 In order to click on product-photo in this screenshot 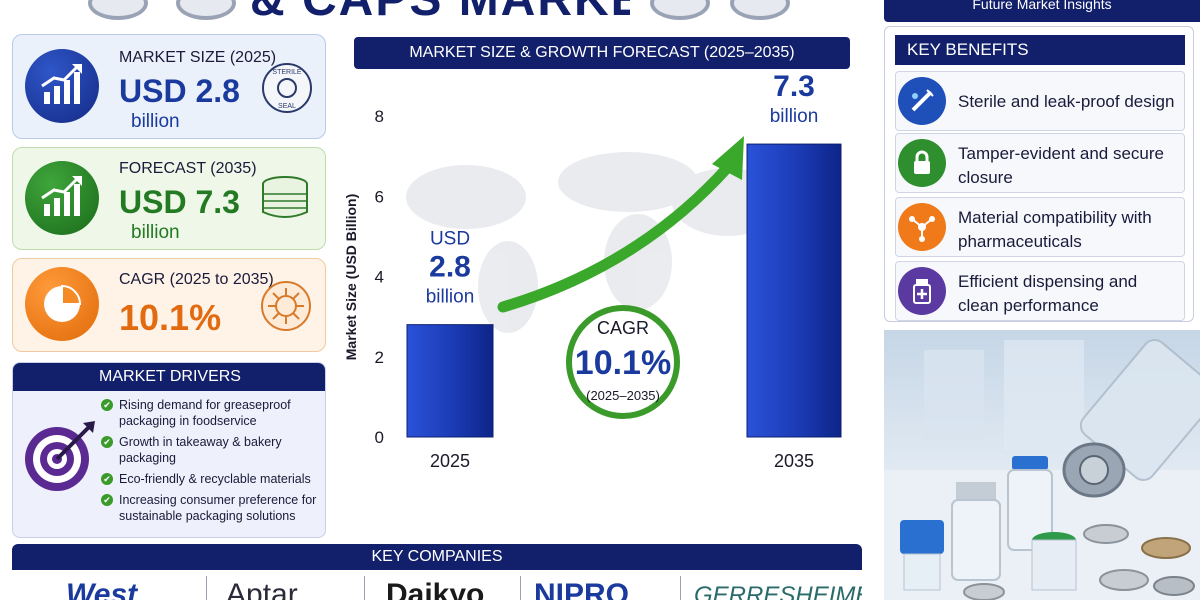, I will do `click(1042, 465)`.